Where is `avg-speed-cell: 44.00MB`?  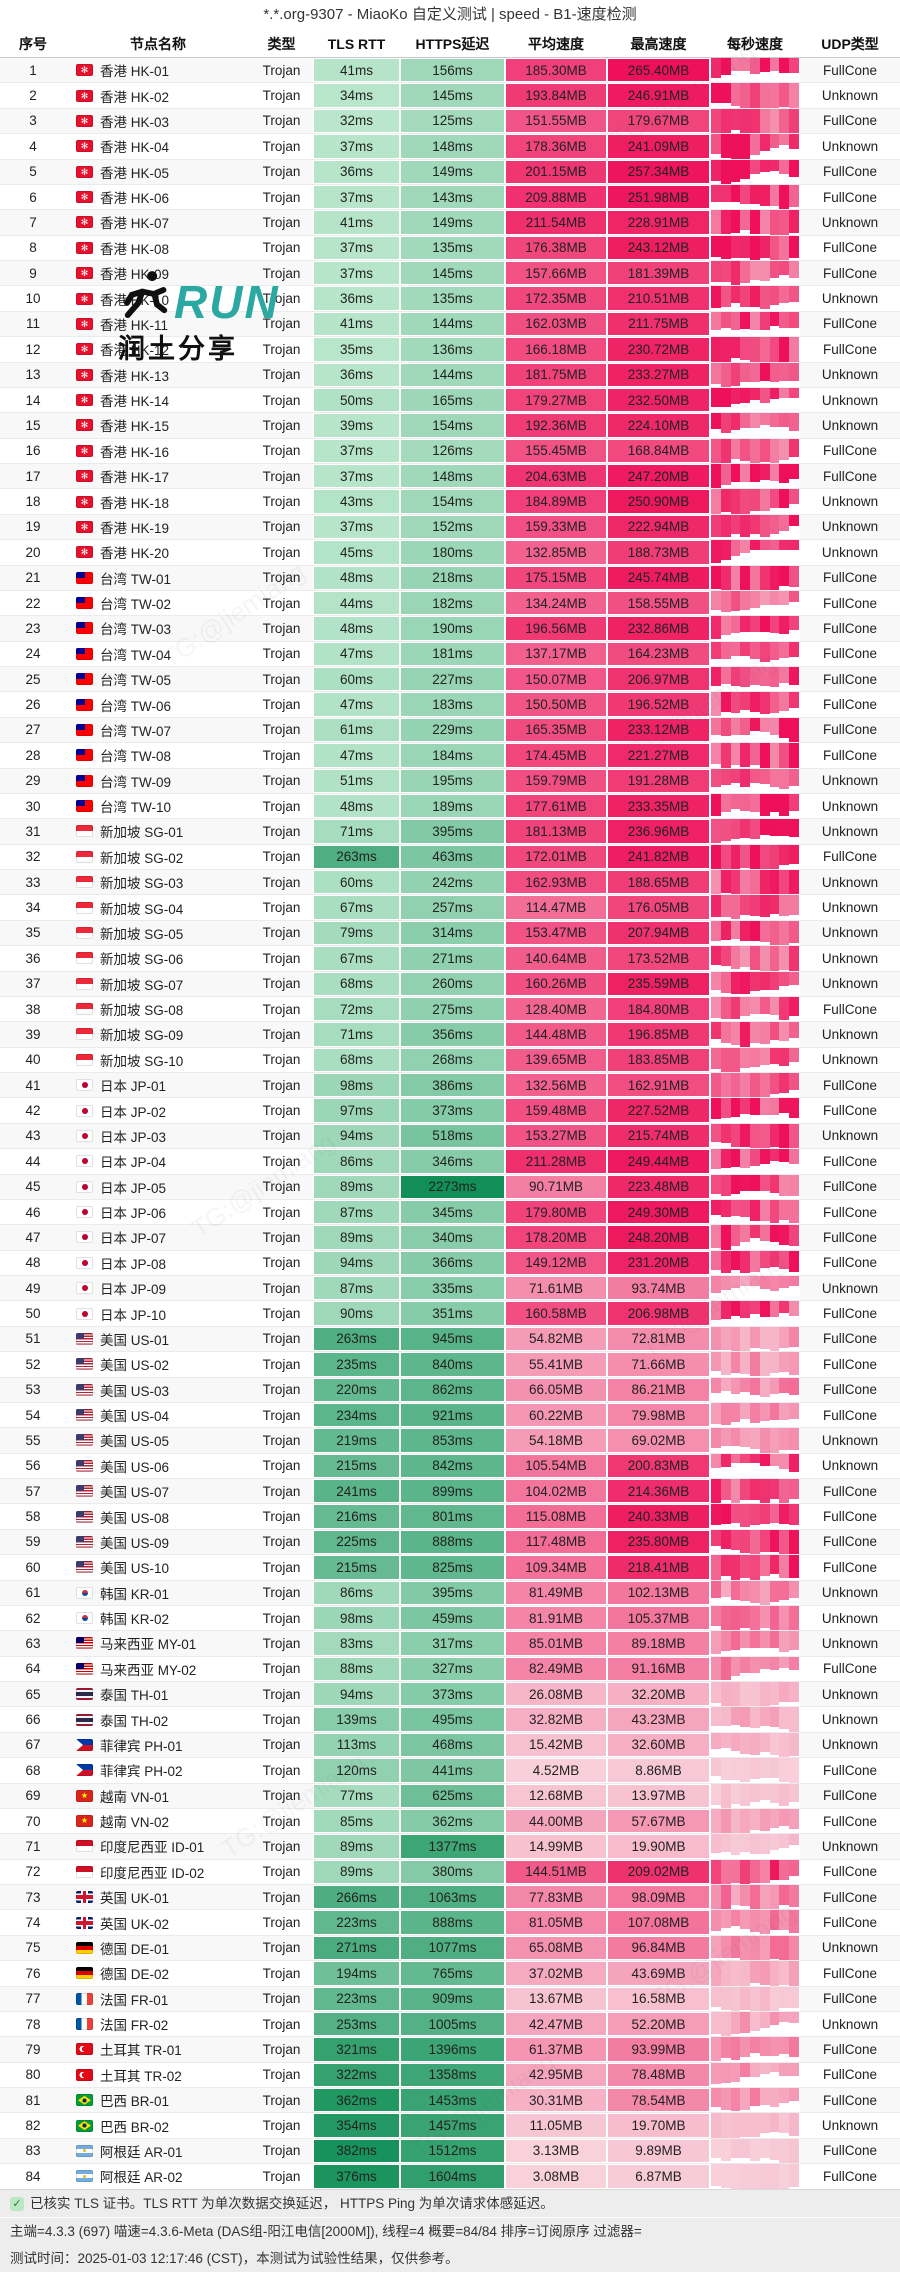 avg-speed-cell: 44.00MB is located at coordinates (556, 1821).